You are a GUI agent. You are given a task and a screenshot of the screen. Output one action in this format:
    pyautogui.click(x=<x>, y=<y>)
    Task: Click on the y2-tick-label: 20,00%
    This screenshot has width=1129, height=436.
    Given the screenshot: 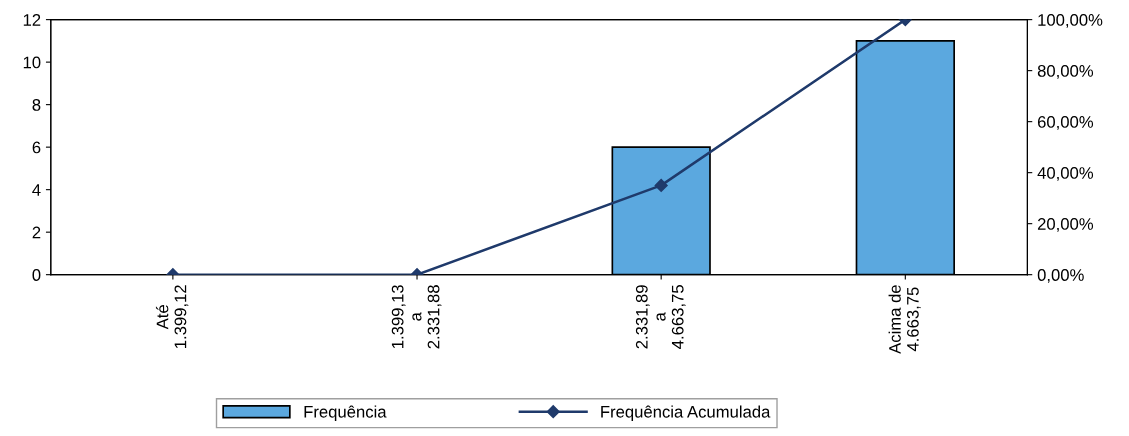 What is the action you would take?
    pyautogui.click(x=1065, y=225)
    